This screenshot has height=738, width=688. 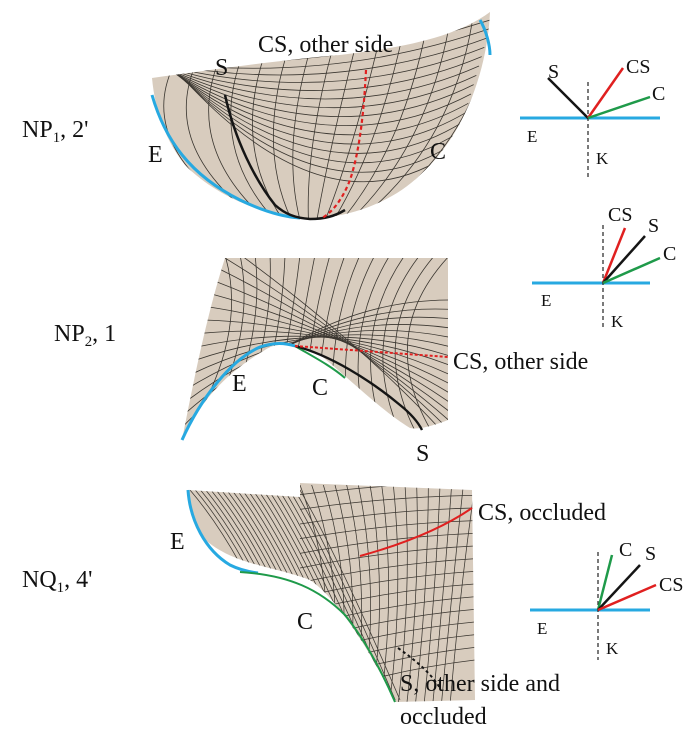 I want to click on legend-1-s: S, so click(x=554, y=72).